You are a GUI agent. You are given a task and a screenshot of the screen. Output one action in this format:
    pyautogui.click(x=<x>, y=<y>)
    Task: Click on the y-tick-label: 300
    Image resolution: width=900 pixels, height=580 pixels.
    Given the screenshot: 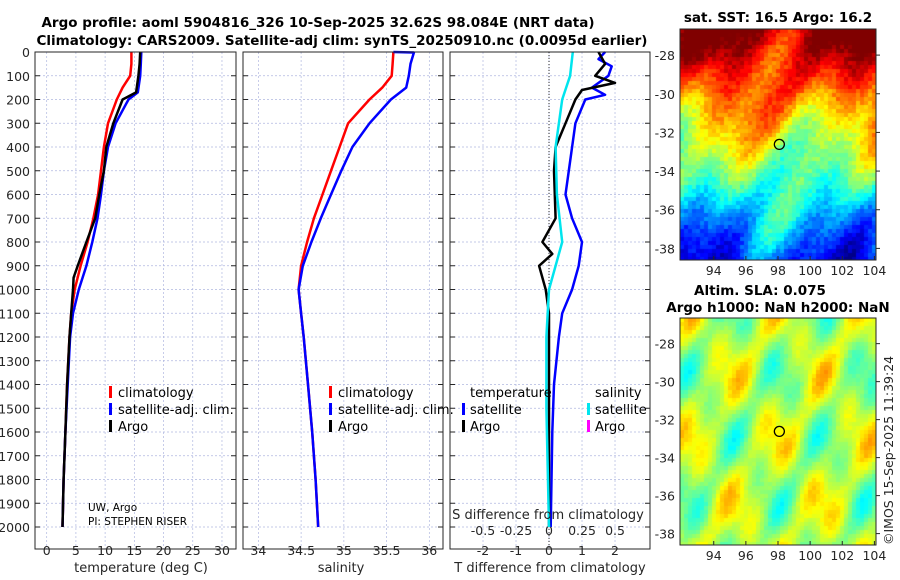 What is the action you would take?
    pyautogui.click(x=18, y=123)
    